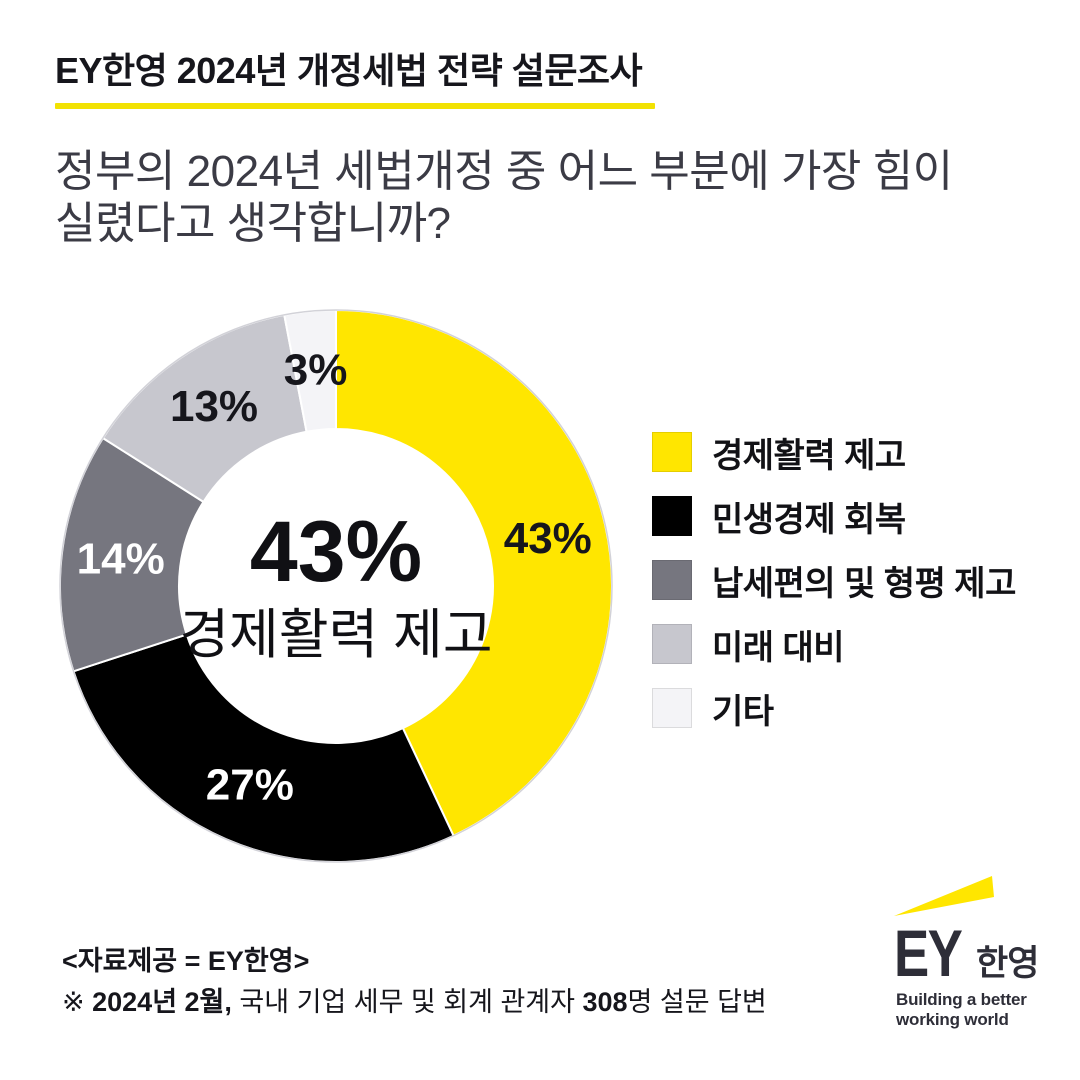 The image size is (1080, 1080). What do you see at coordinates (928, 953) in the screenshot?
I see `ey-logo-text: EY` at bounding box center [928, 953].